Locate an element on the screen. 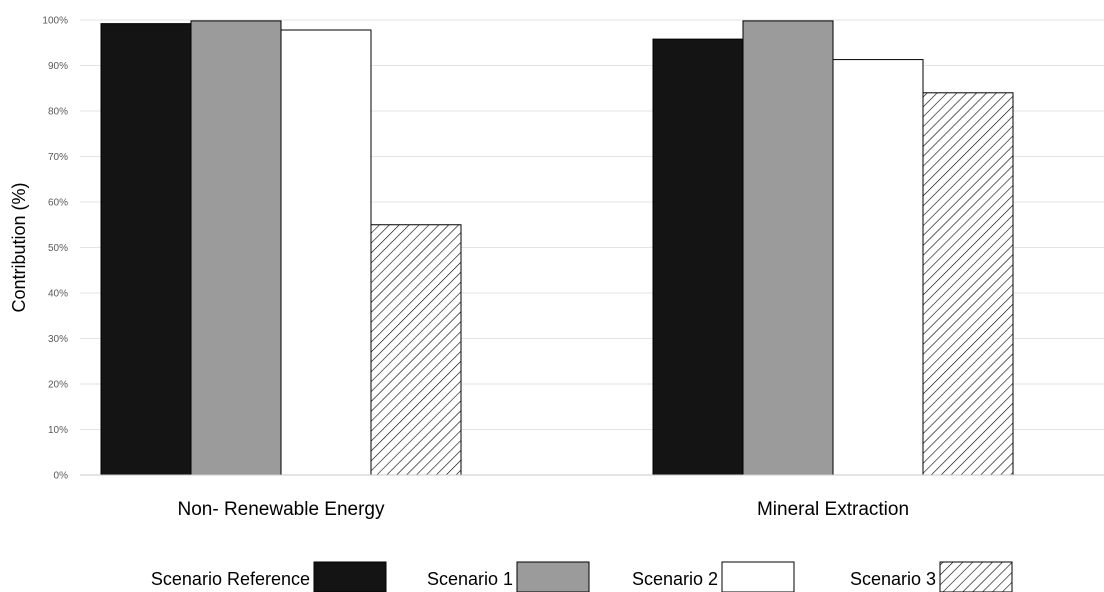  y-tick-label: 100% is located at coordinates (55, 21).